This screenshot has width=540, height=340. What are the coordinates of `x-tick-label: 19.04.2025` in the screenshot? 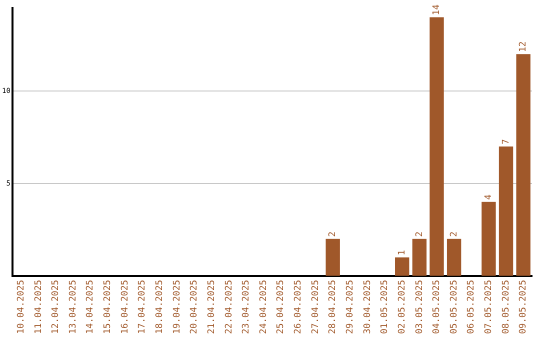 It's located at (177, 307).